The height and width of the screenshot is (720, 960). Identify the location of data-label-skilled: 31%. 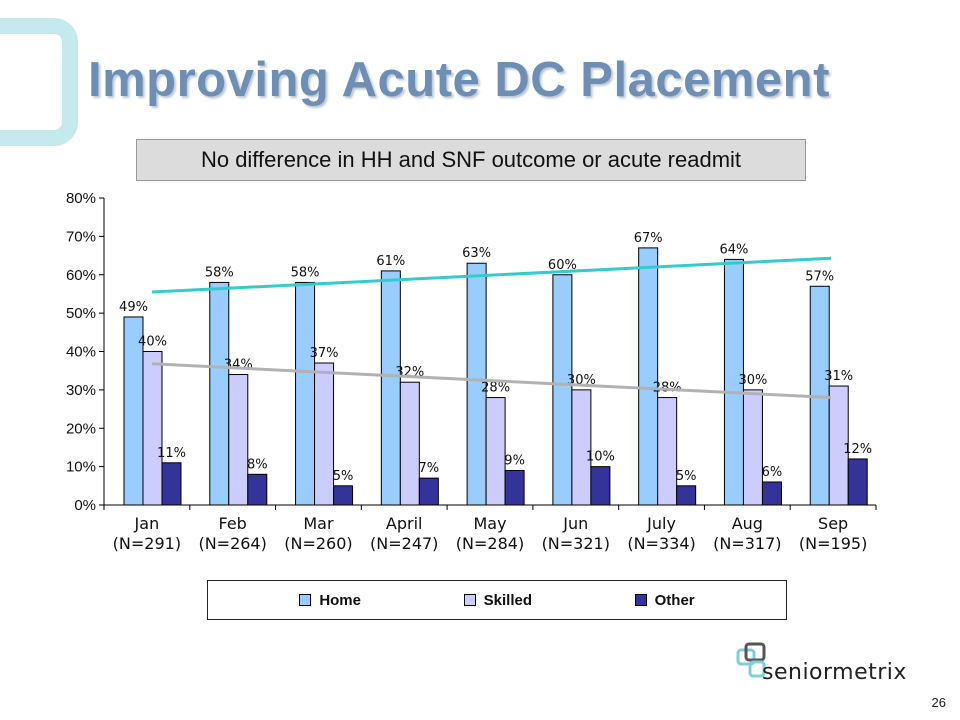
(838, 376).